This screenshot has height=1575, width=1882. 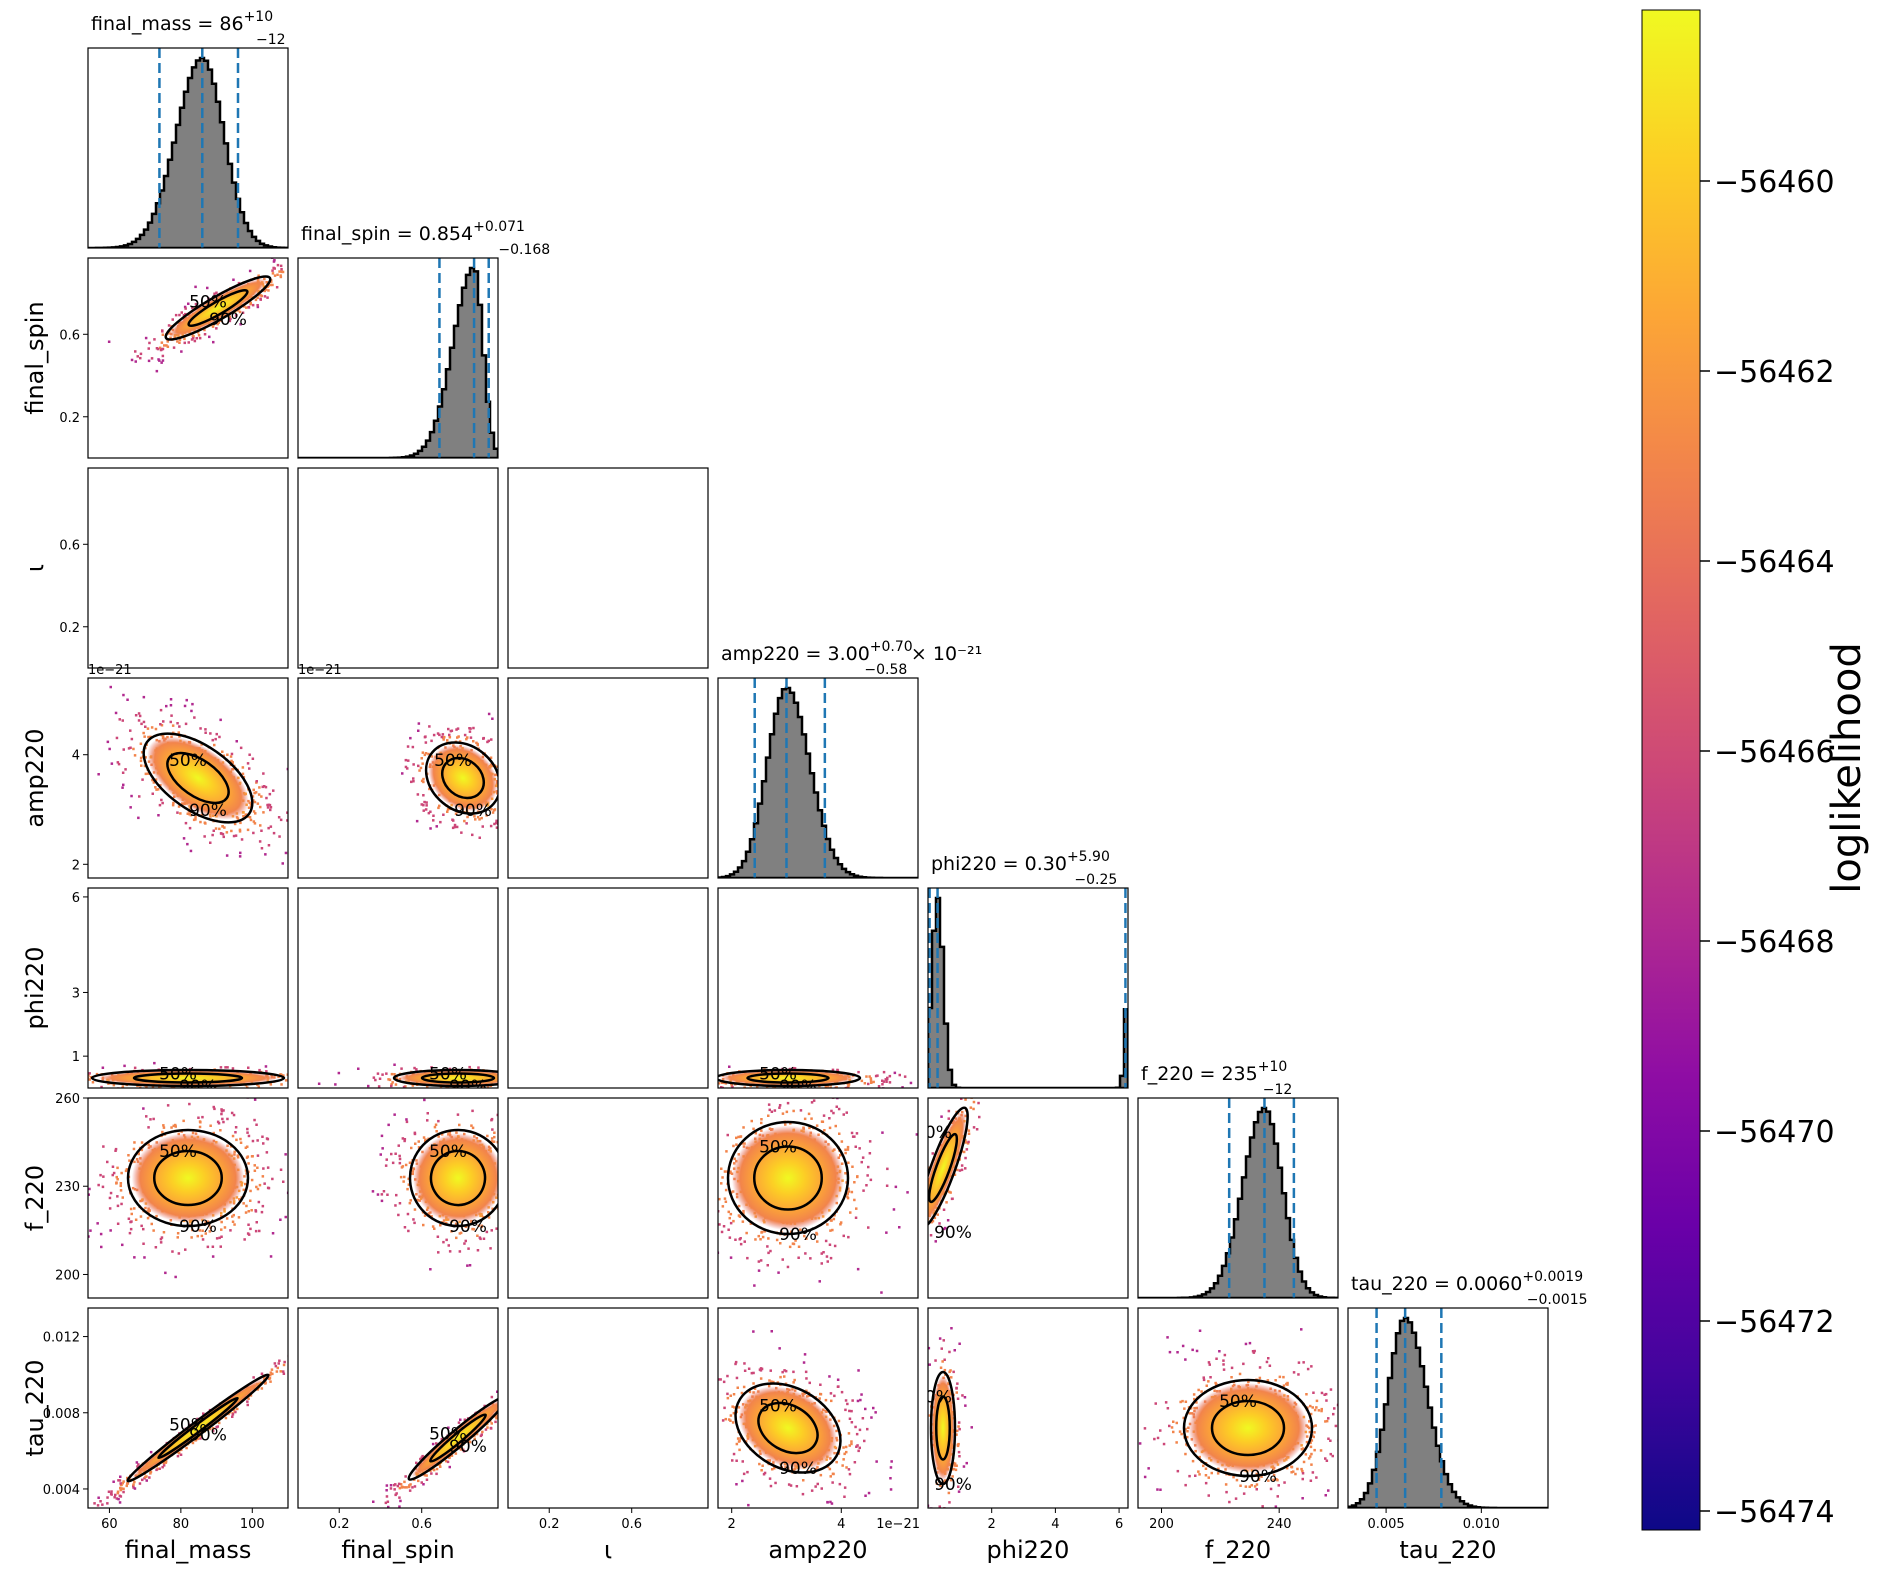 What do you see at coordinates (208, 303) in the screenshot?
I see `contour-label-50: 50%` at bounding box center [208, 303].